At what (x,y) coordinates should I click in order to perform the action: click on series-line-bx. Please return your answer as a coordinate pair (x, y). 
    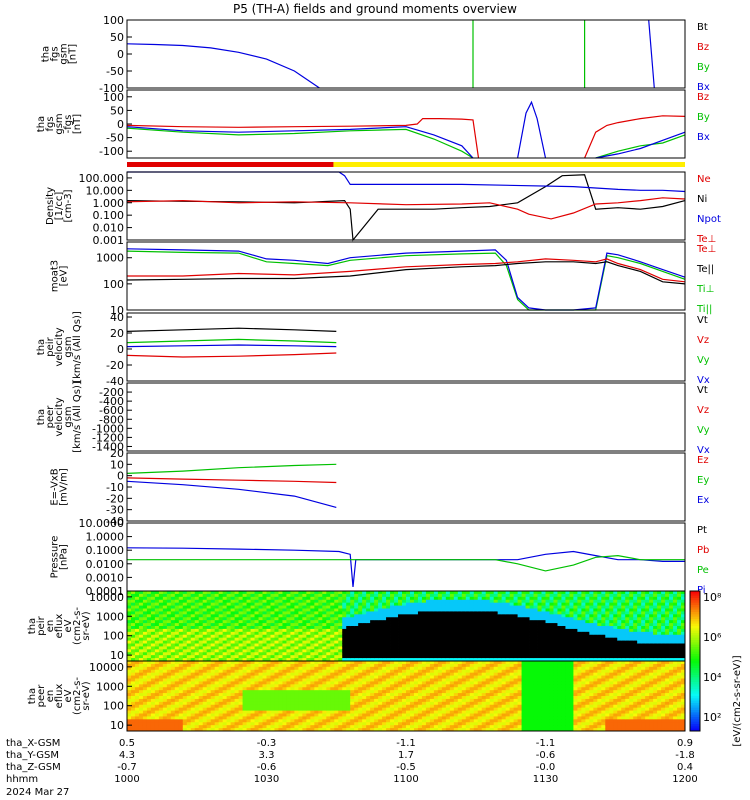
    Looking at the image, I should click on (640, 145).